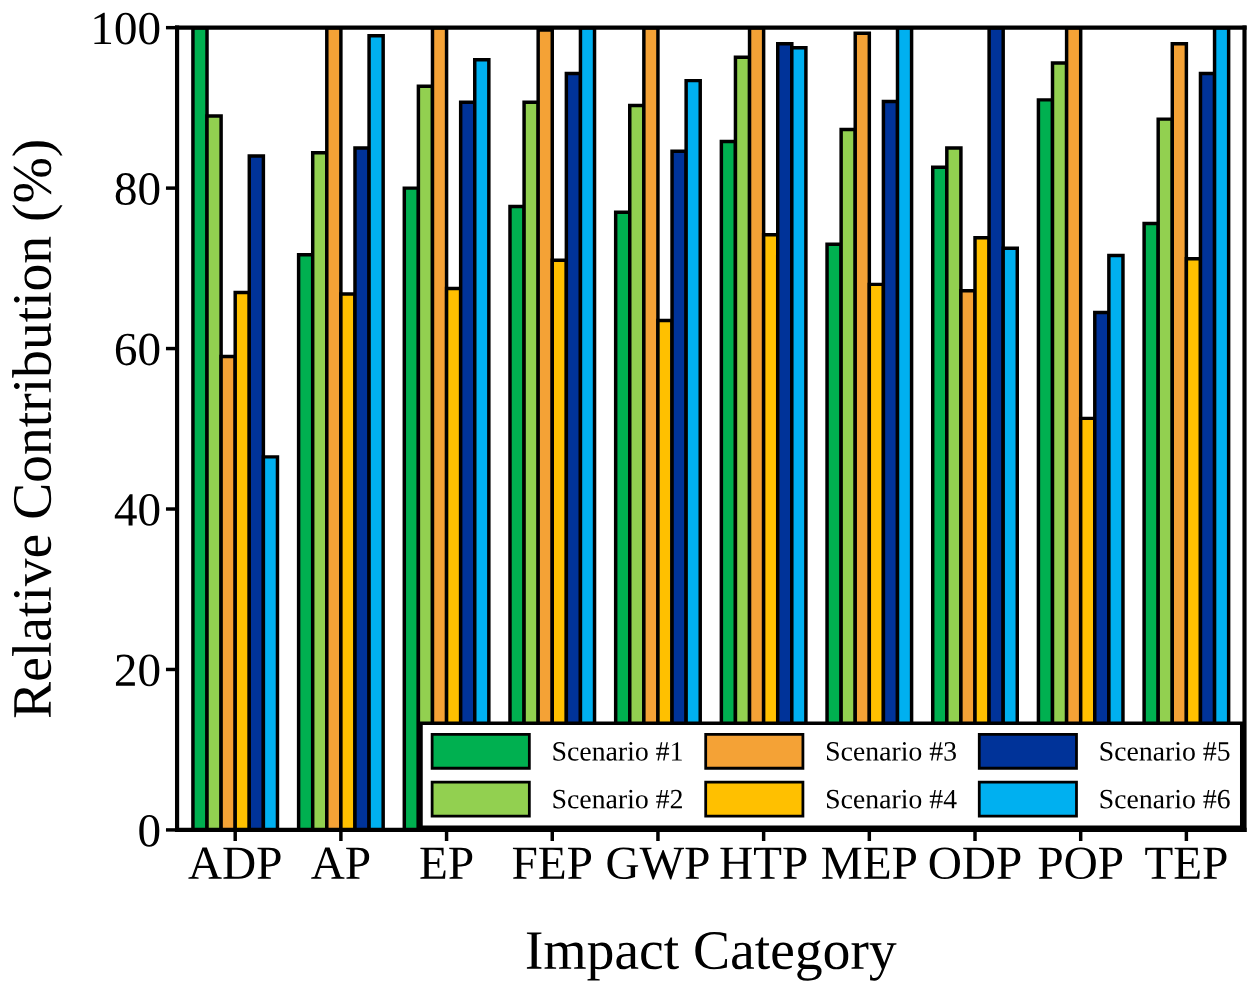 The height and width of the screenshot is (988, 1247). Describe the element at coordinates (1165, 751) in the screenshot. I see `legend-label: Scenario #5` at that location.